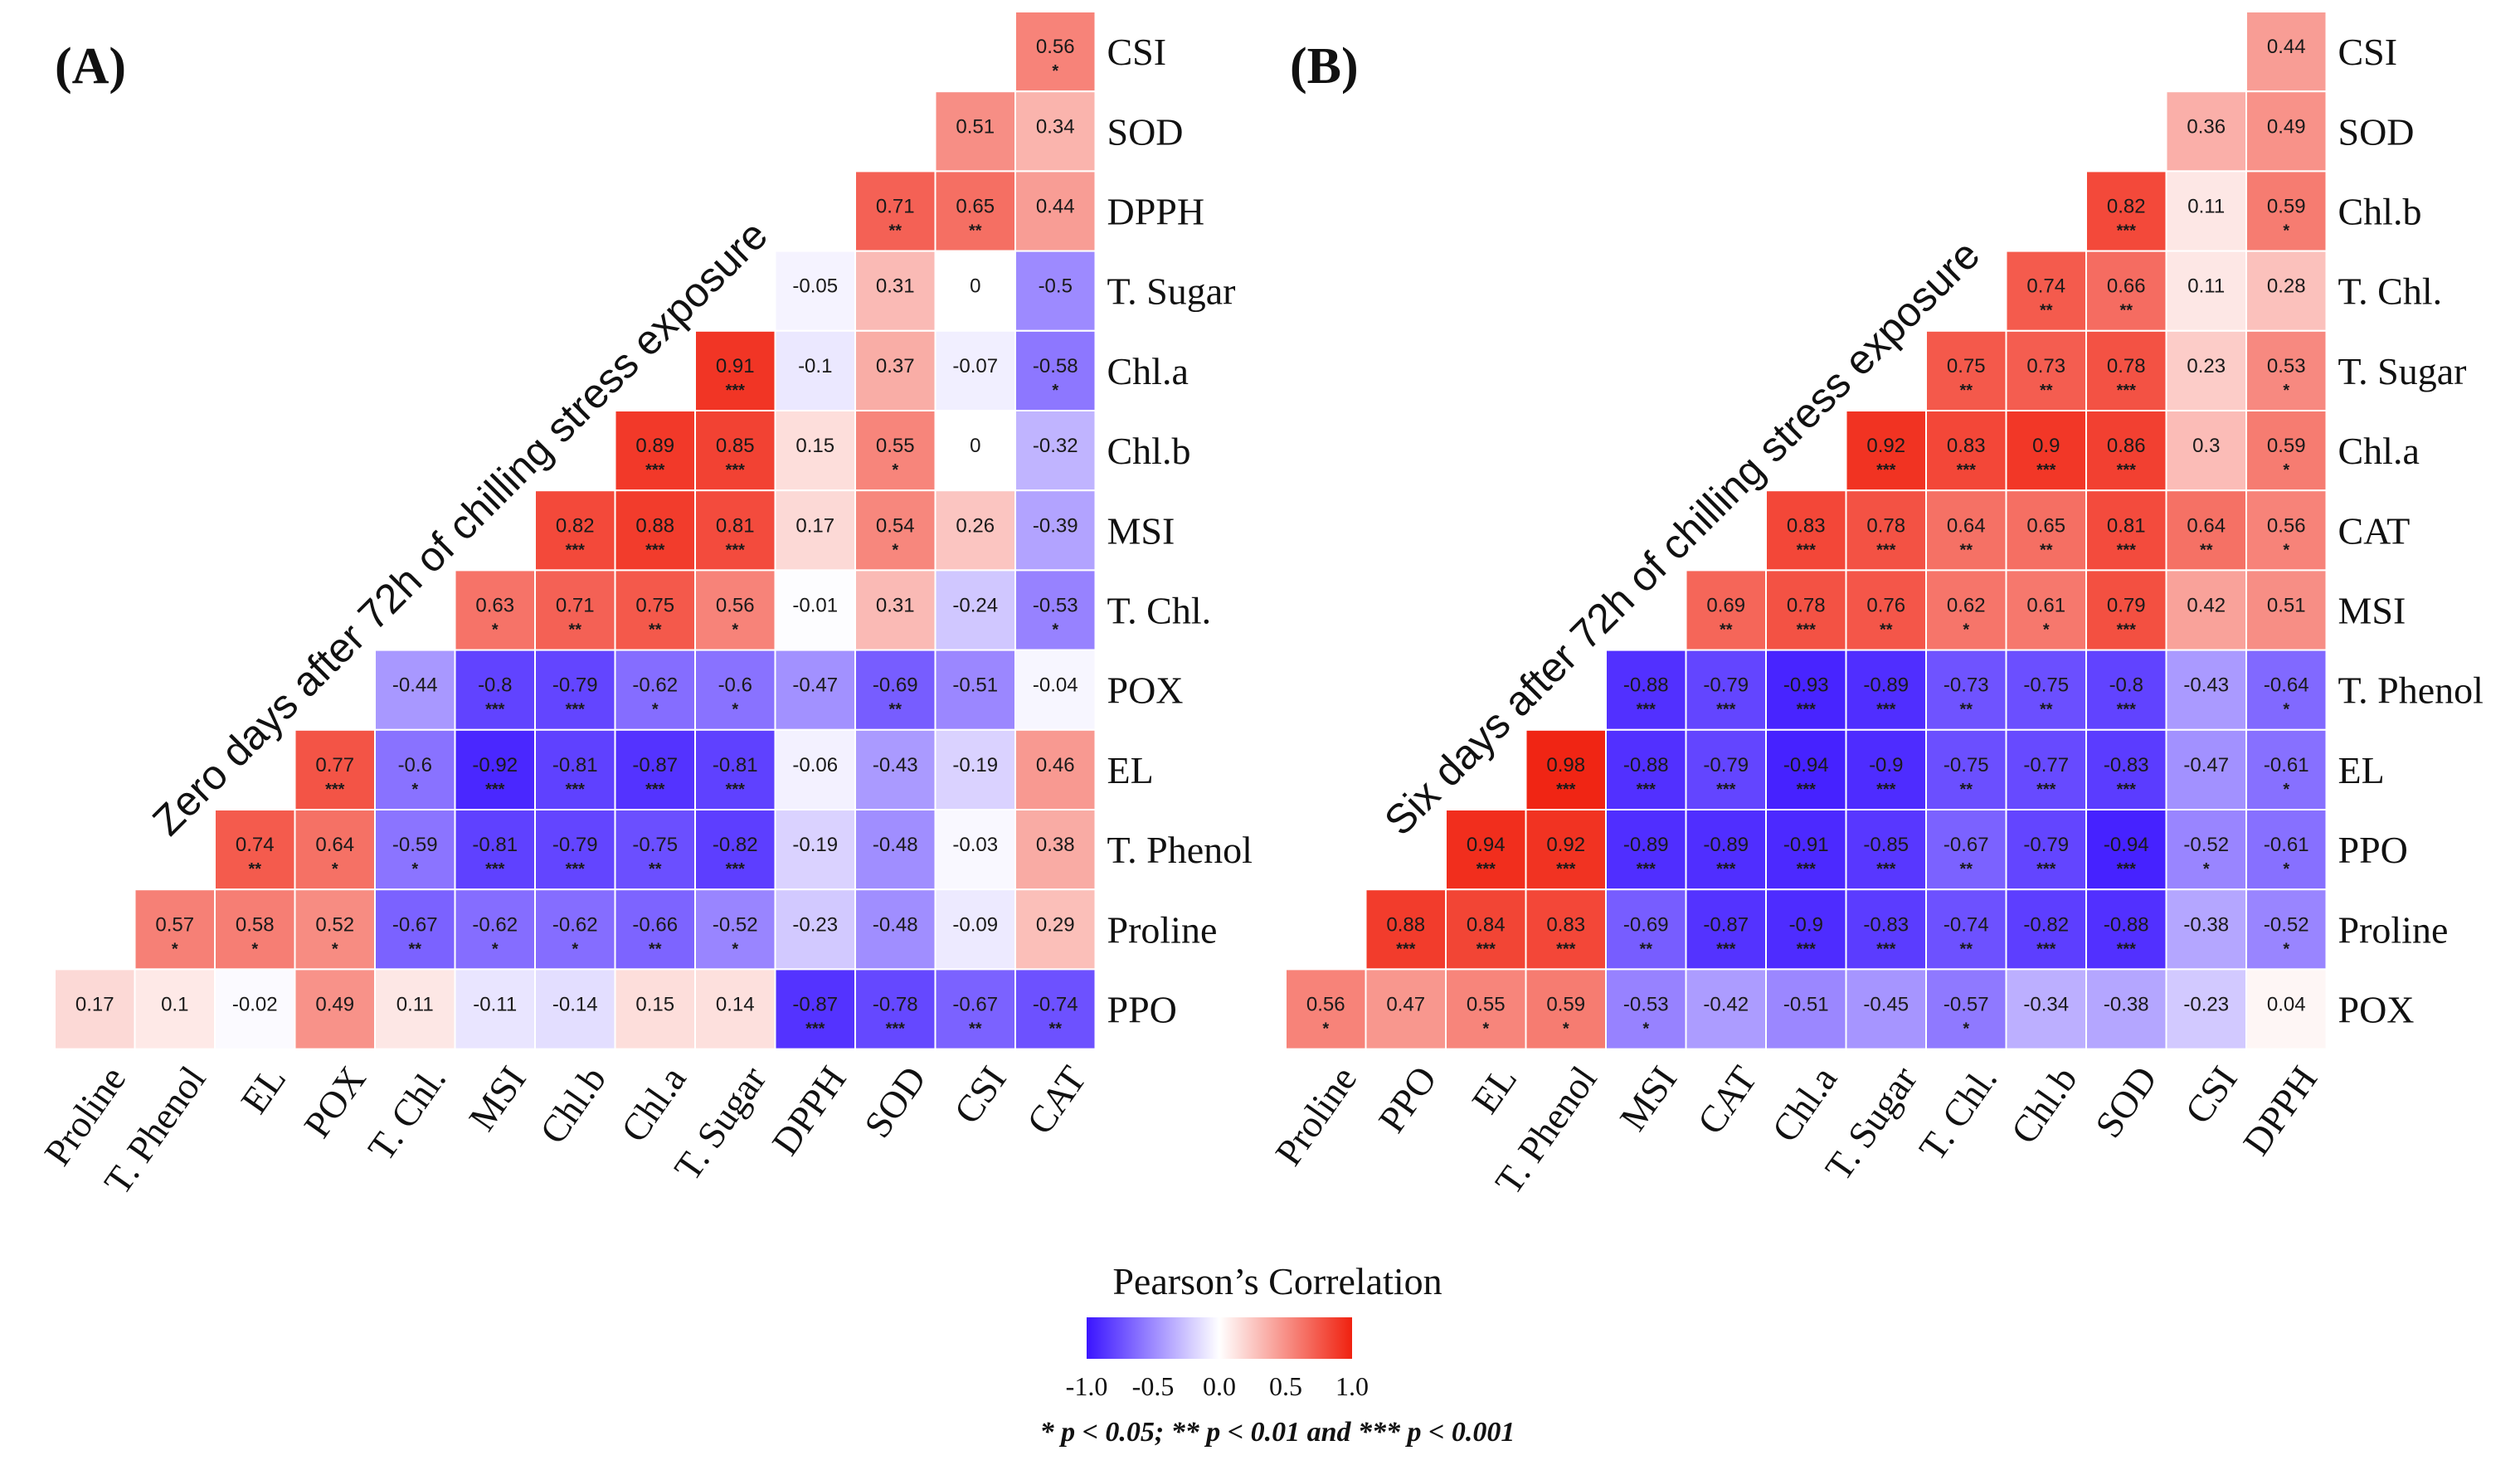 This screenshot has width=2520, height=1465. What do you see at coordinates (415, 845) in the screenshot?
I see `cell-value-label: -0.59` at bounding box center [415, 845].